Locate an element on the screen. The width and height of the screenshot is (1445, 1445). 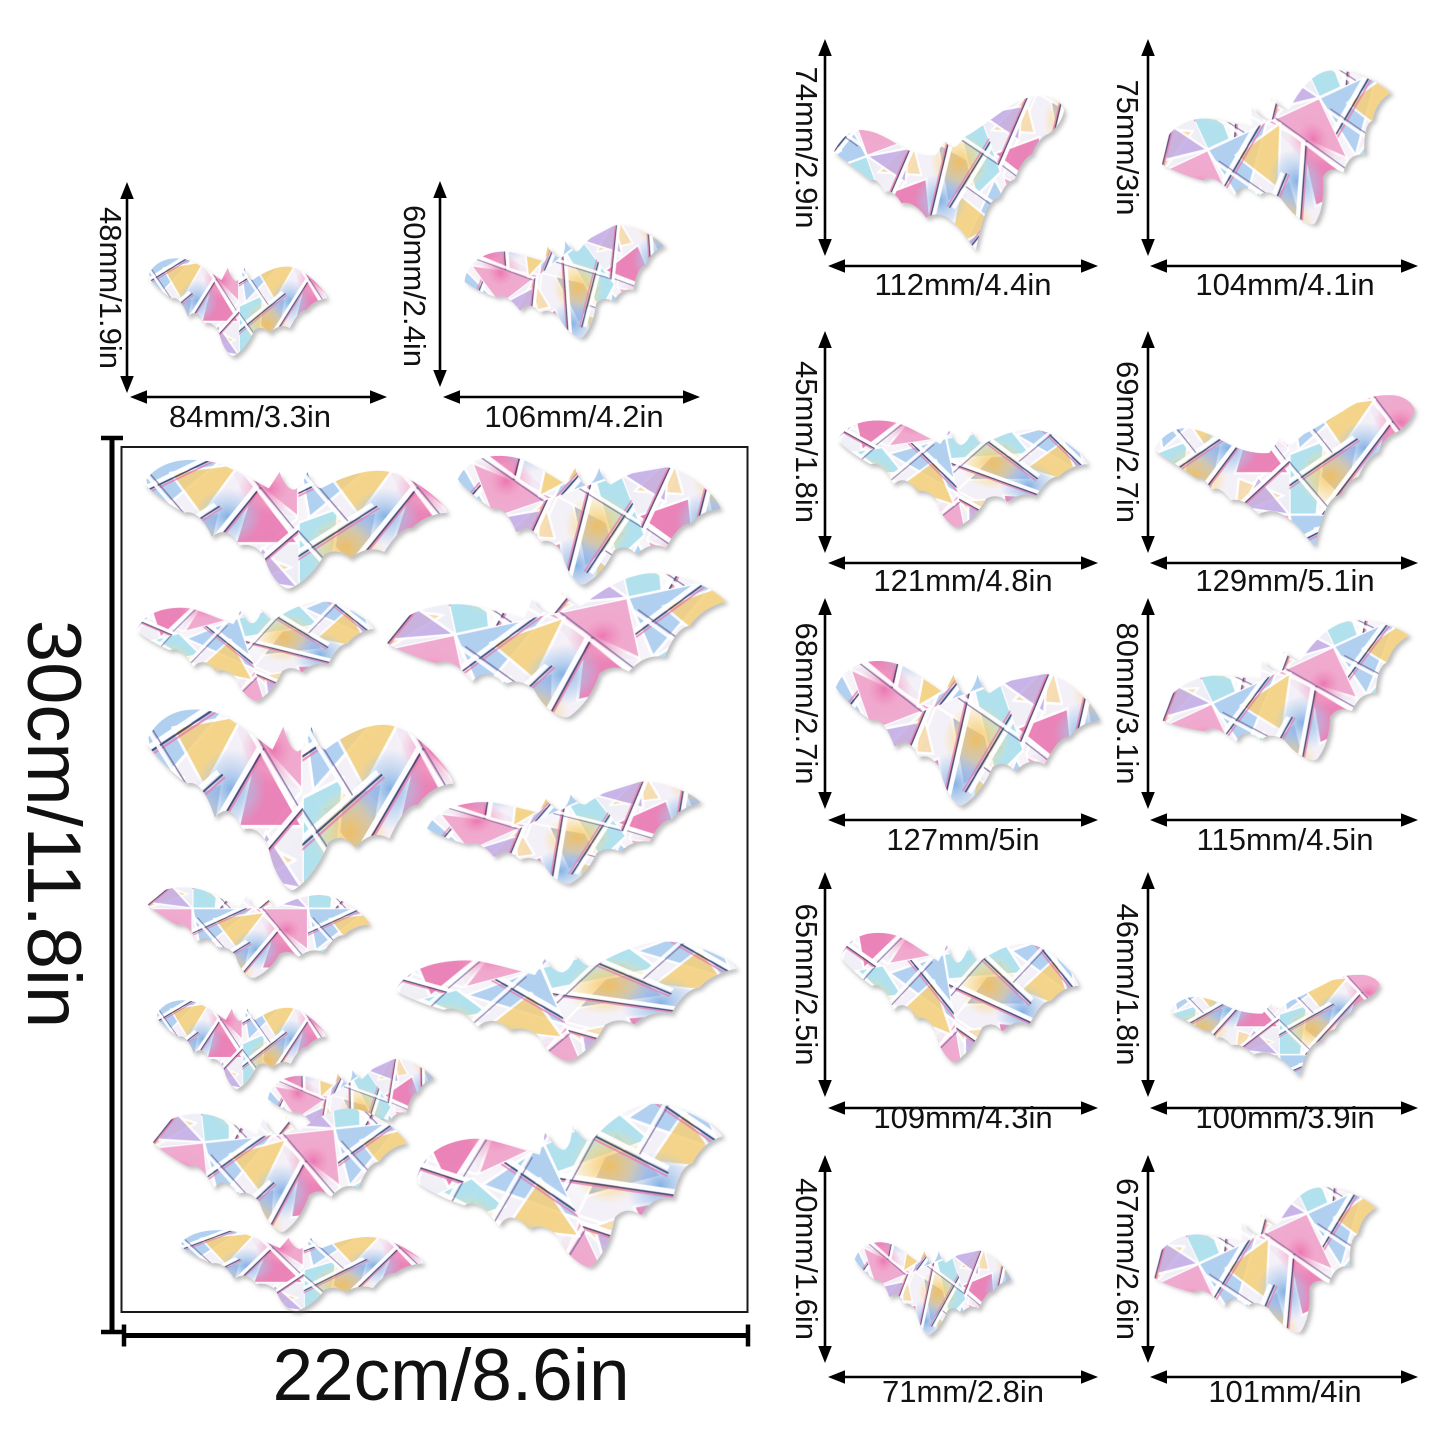
svg-text: 129mm/5.1in is located at coordinates (1284, 580).